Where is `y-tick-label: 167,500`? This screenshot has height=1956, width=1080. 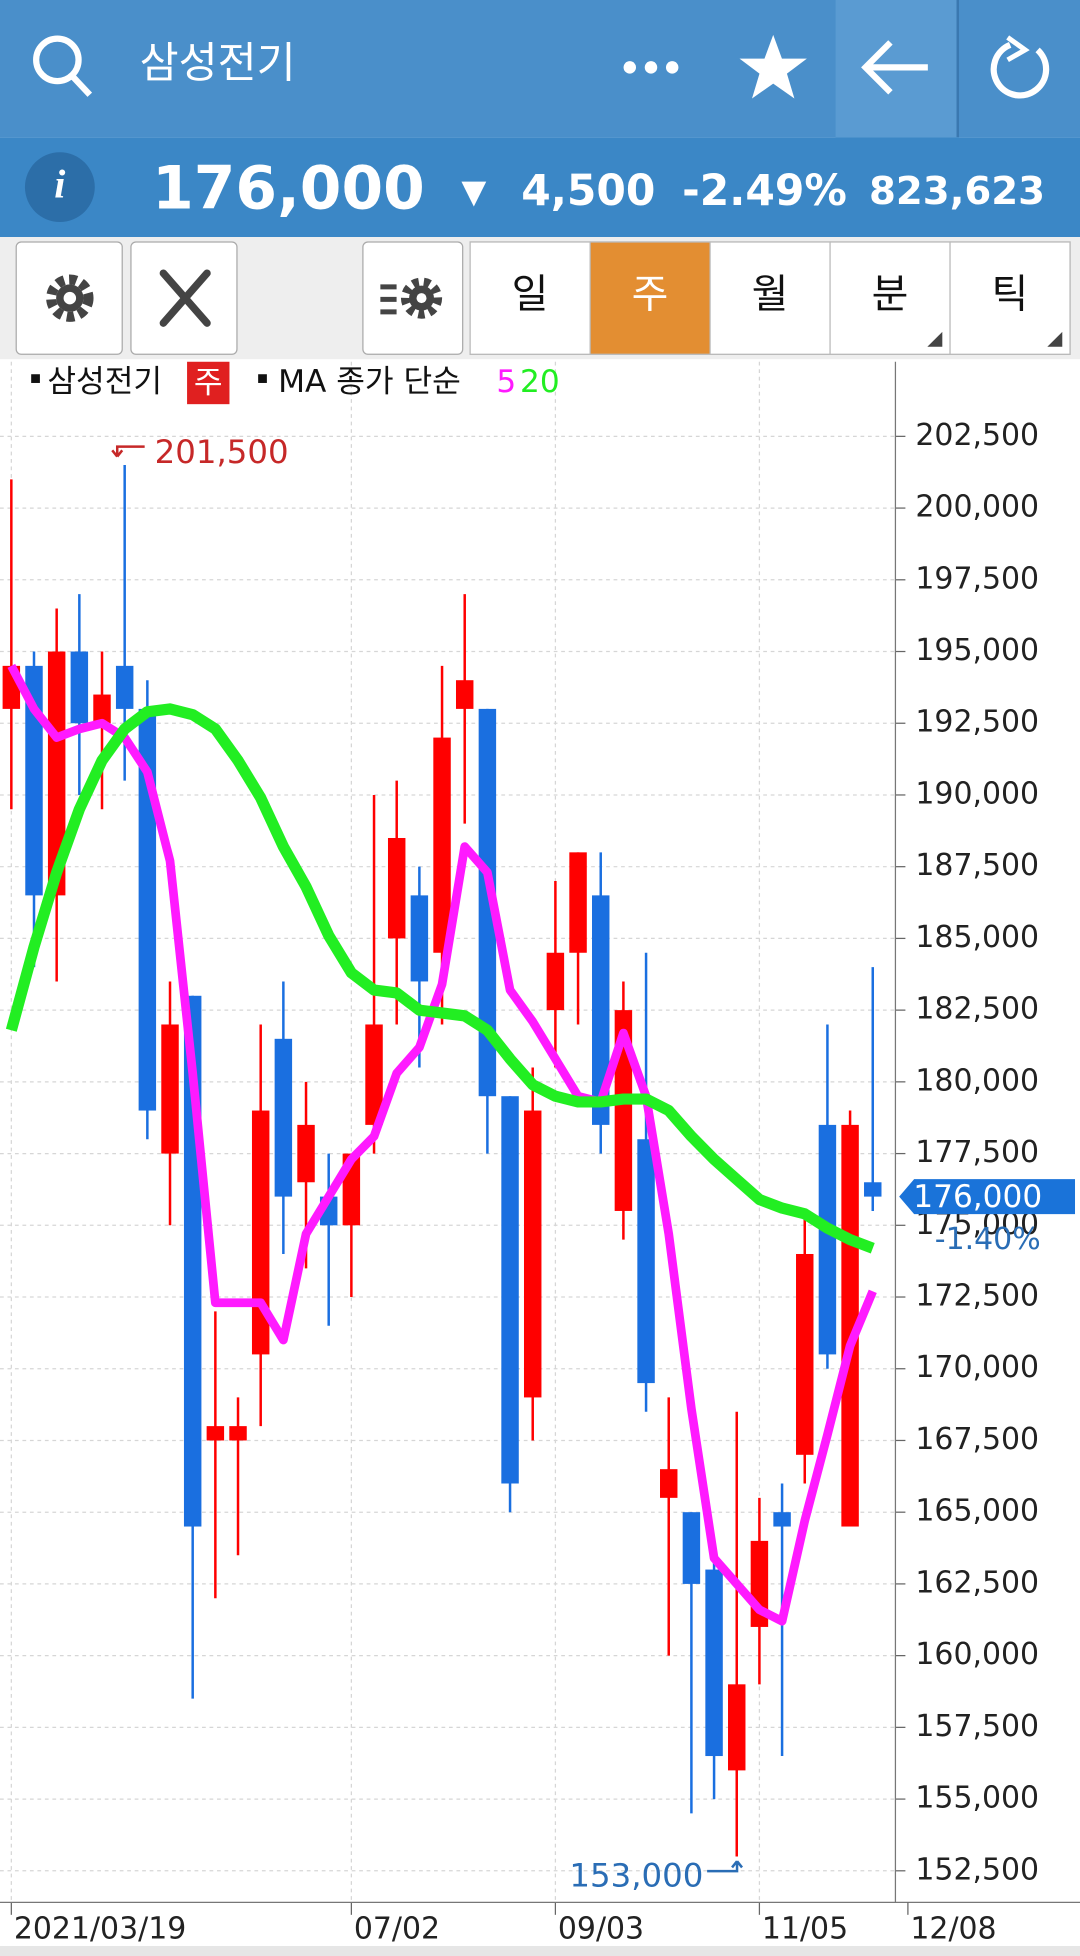 y-tick-label: 167,500 is located at coordinates (977, 1439).